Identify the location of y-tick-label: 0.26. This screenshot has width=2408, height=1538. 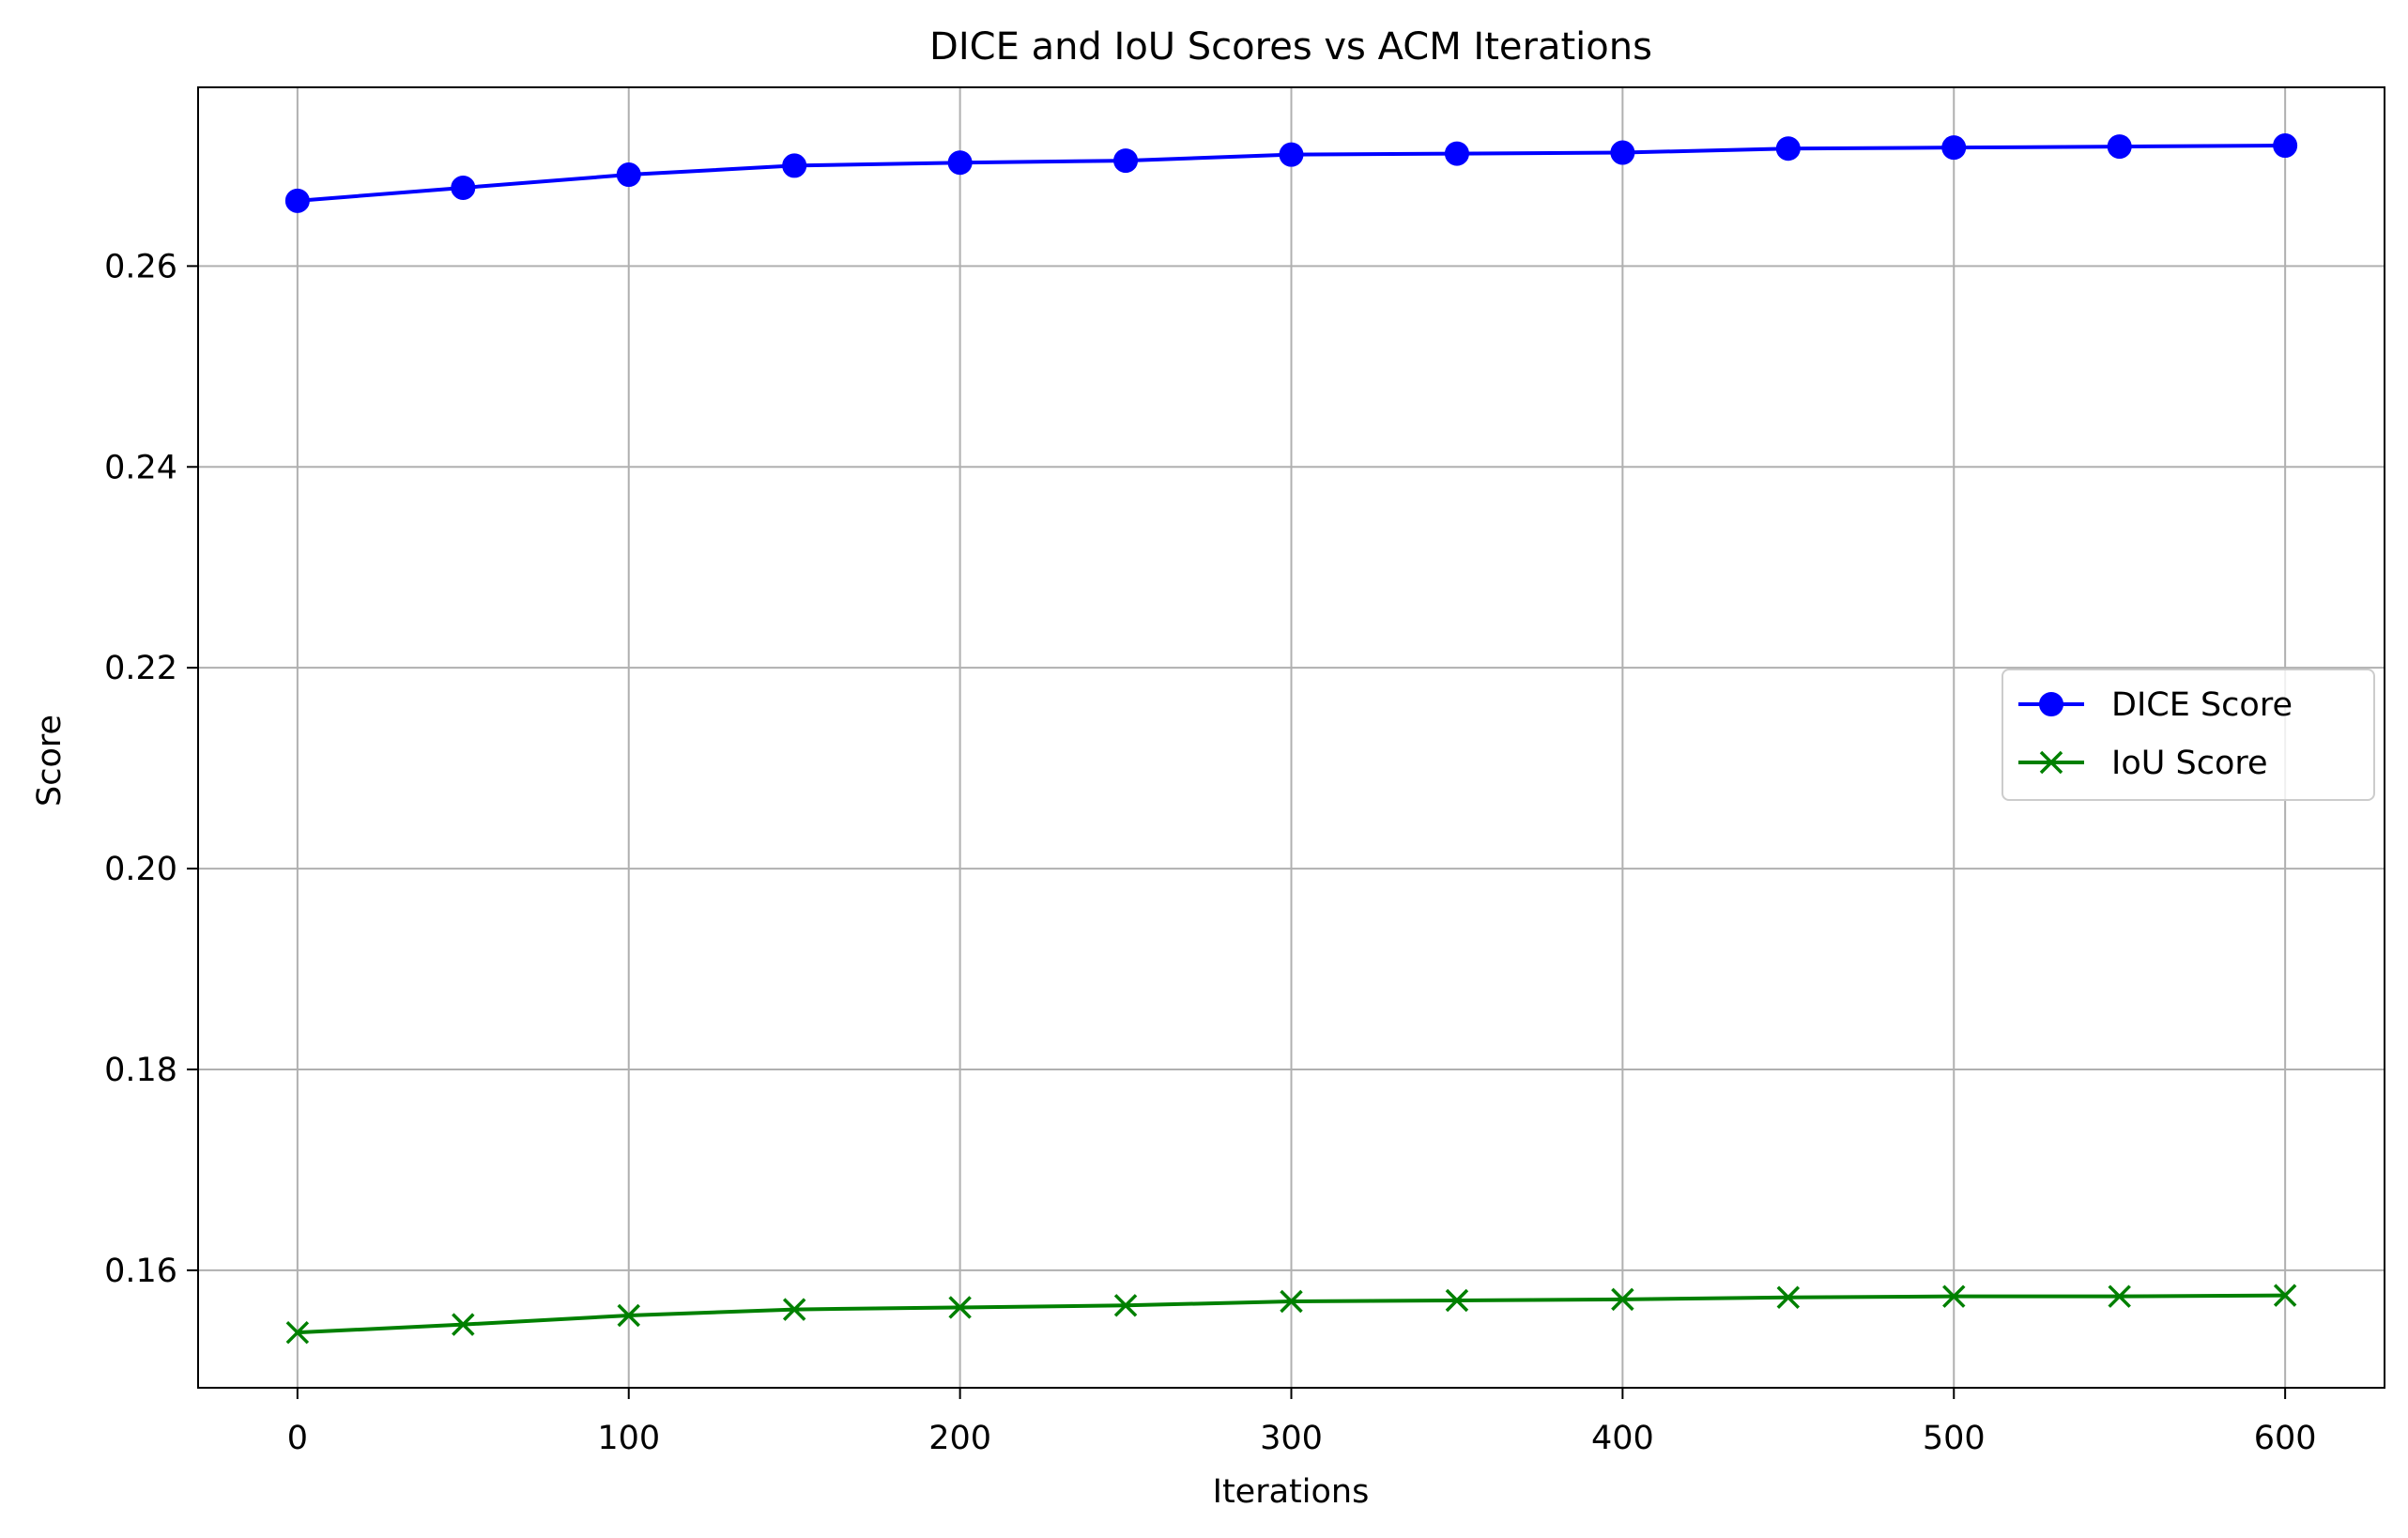
(140, 266).